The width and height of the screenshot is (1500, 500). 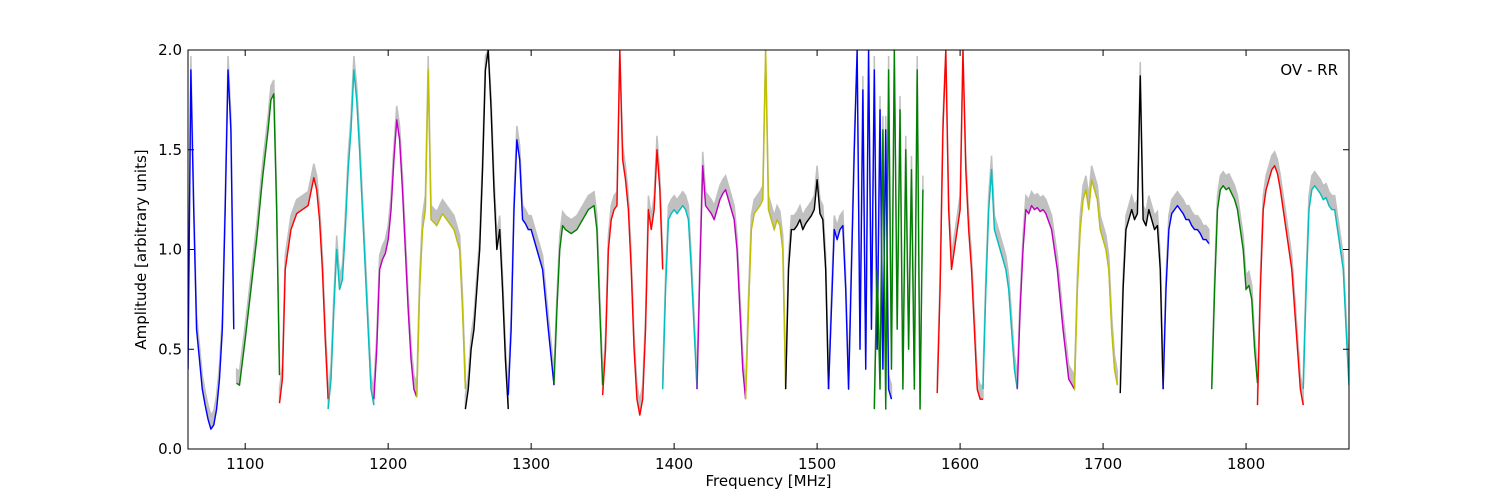 I want to click on x-tick-label: 1500, so click(x=817, y=464).